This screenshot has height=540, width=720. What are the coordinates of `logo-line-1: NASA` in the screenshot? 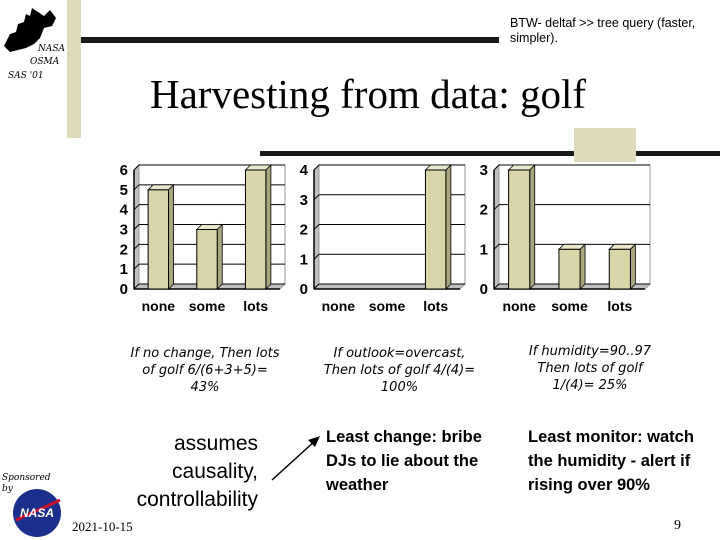 It's located at (52, 49).